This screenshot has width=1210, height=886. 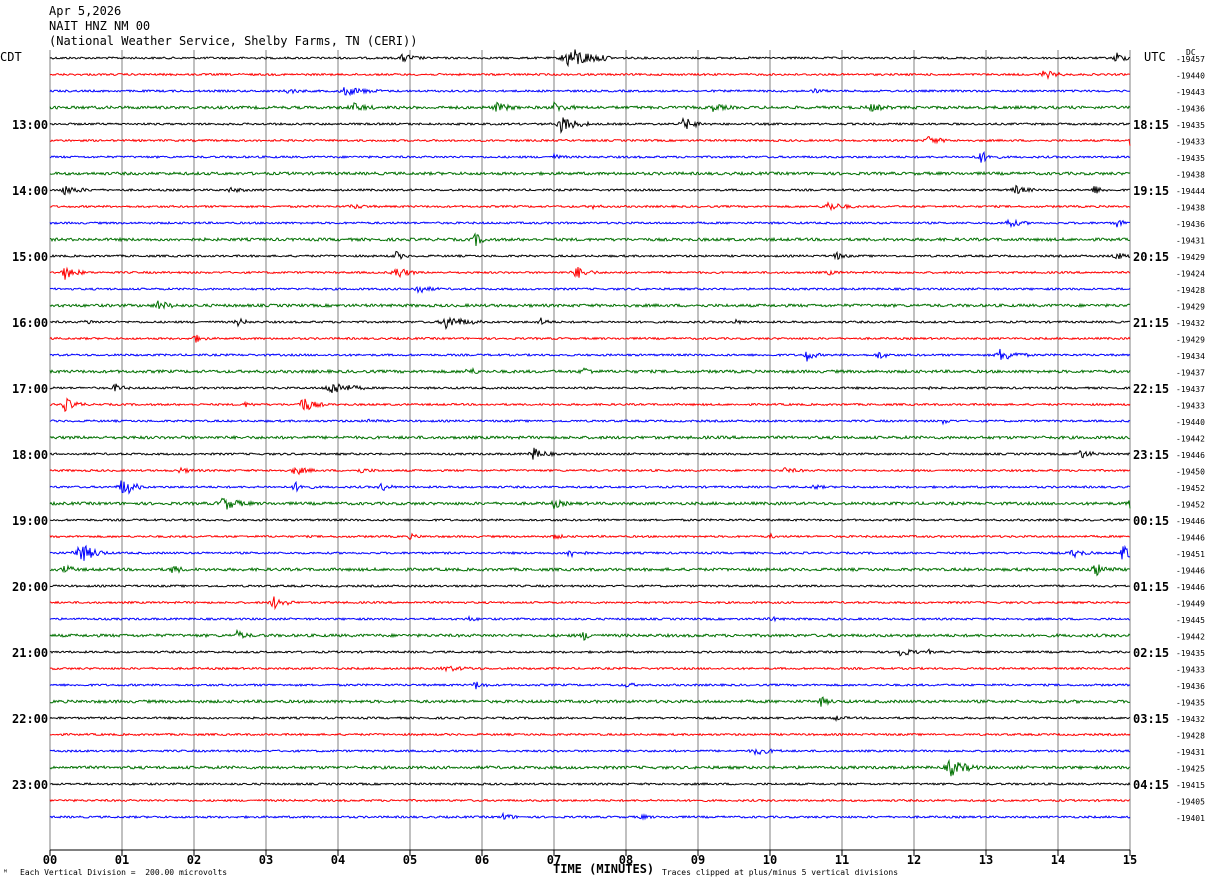 What do you see at coordinates (1190, 818) in the screenshot?
I see `trace-dc-offset: -19401` at bounding box center [1190, 818].